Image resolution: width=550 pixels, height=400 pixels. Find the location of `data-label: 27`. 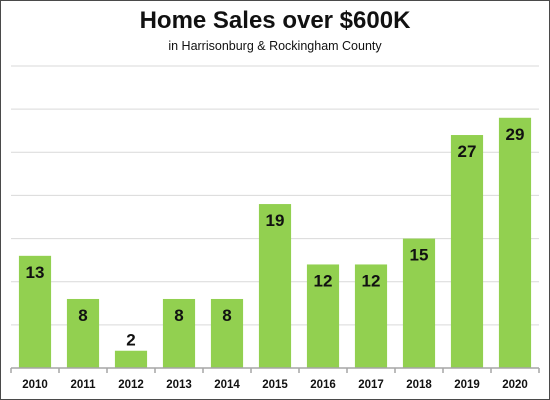

data-label: 27 is located at coordinates (467, 151).